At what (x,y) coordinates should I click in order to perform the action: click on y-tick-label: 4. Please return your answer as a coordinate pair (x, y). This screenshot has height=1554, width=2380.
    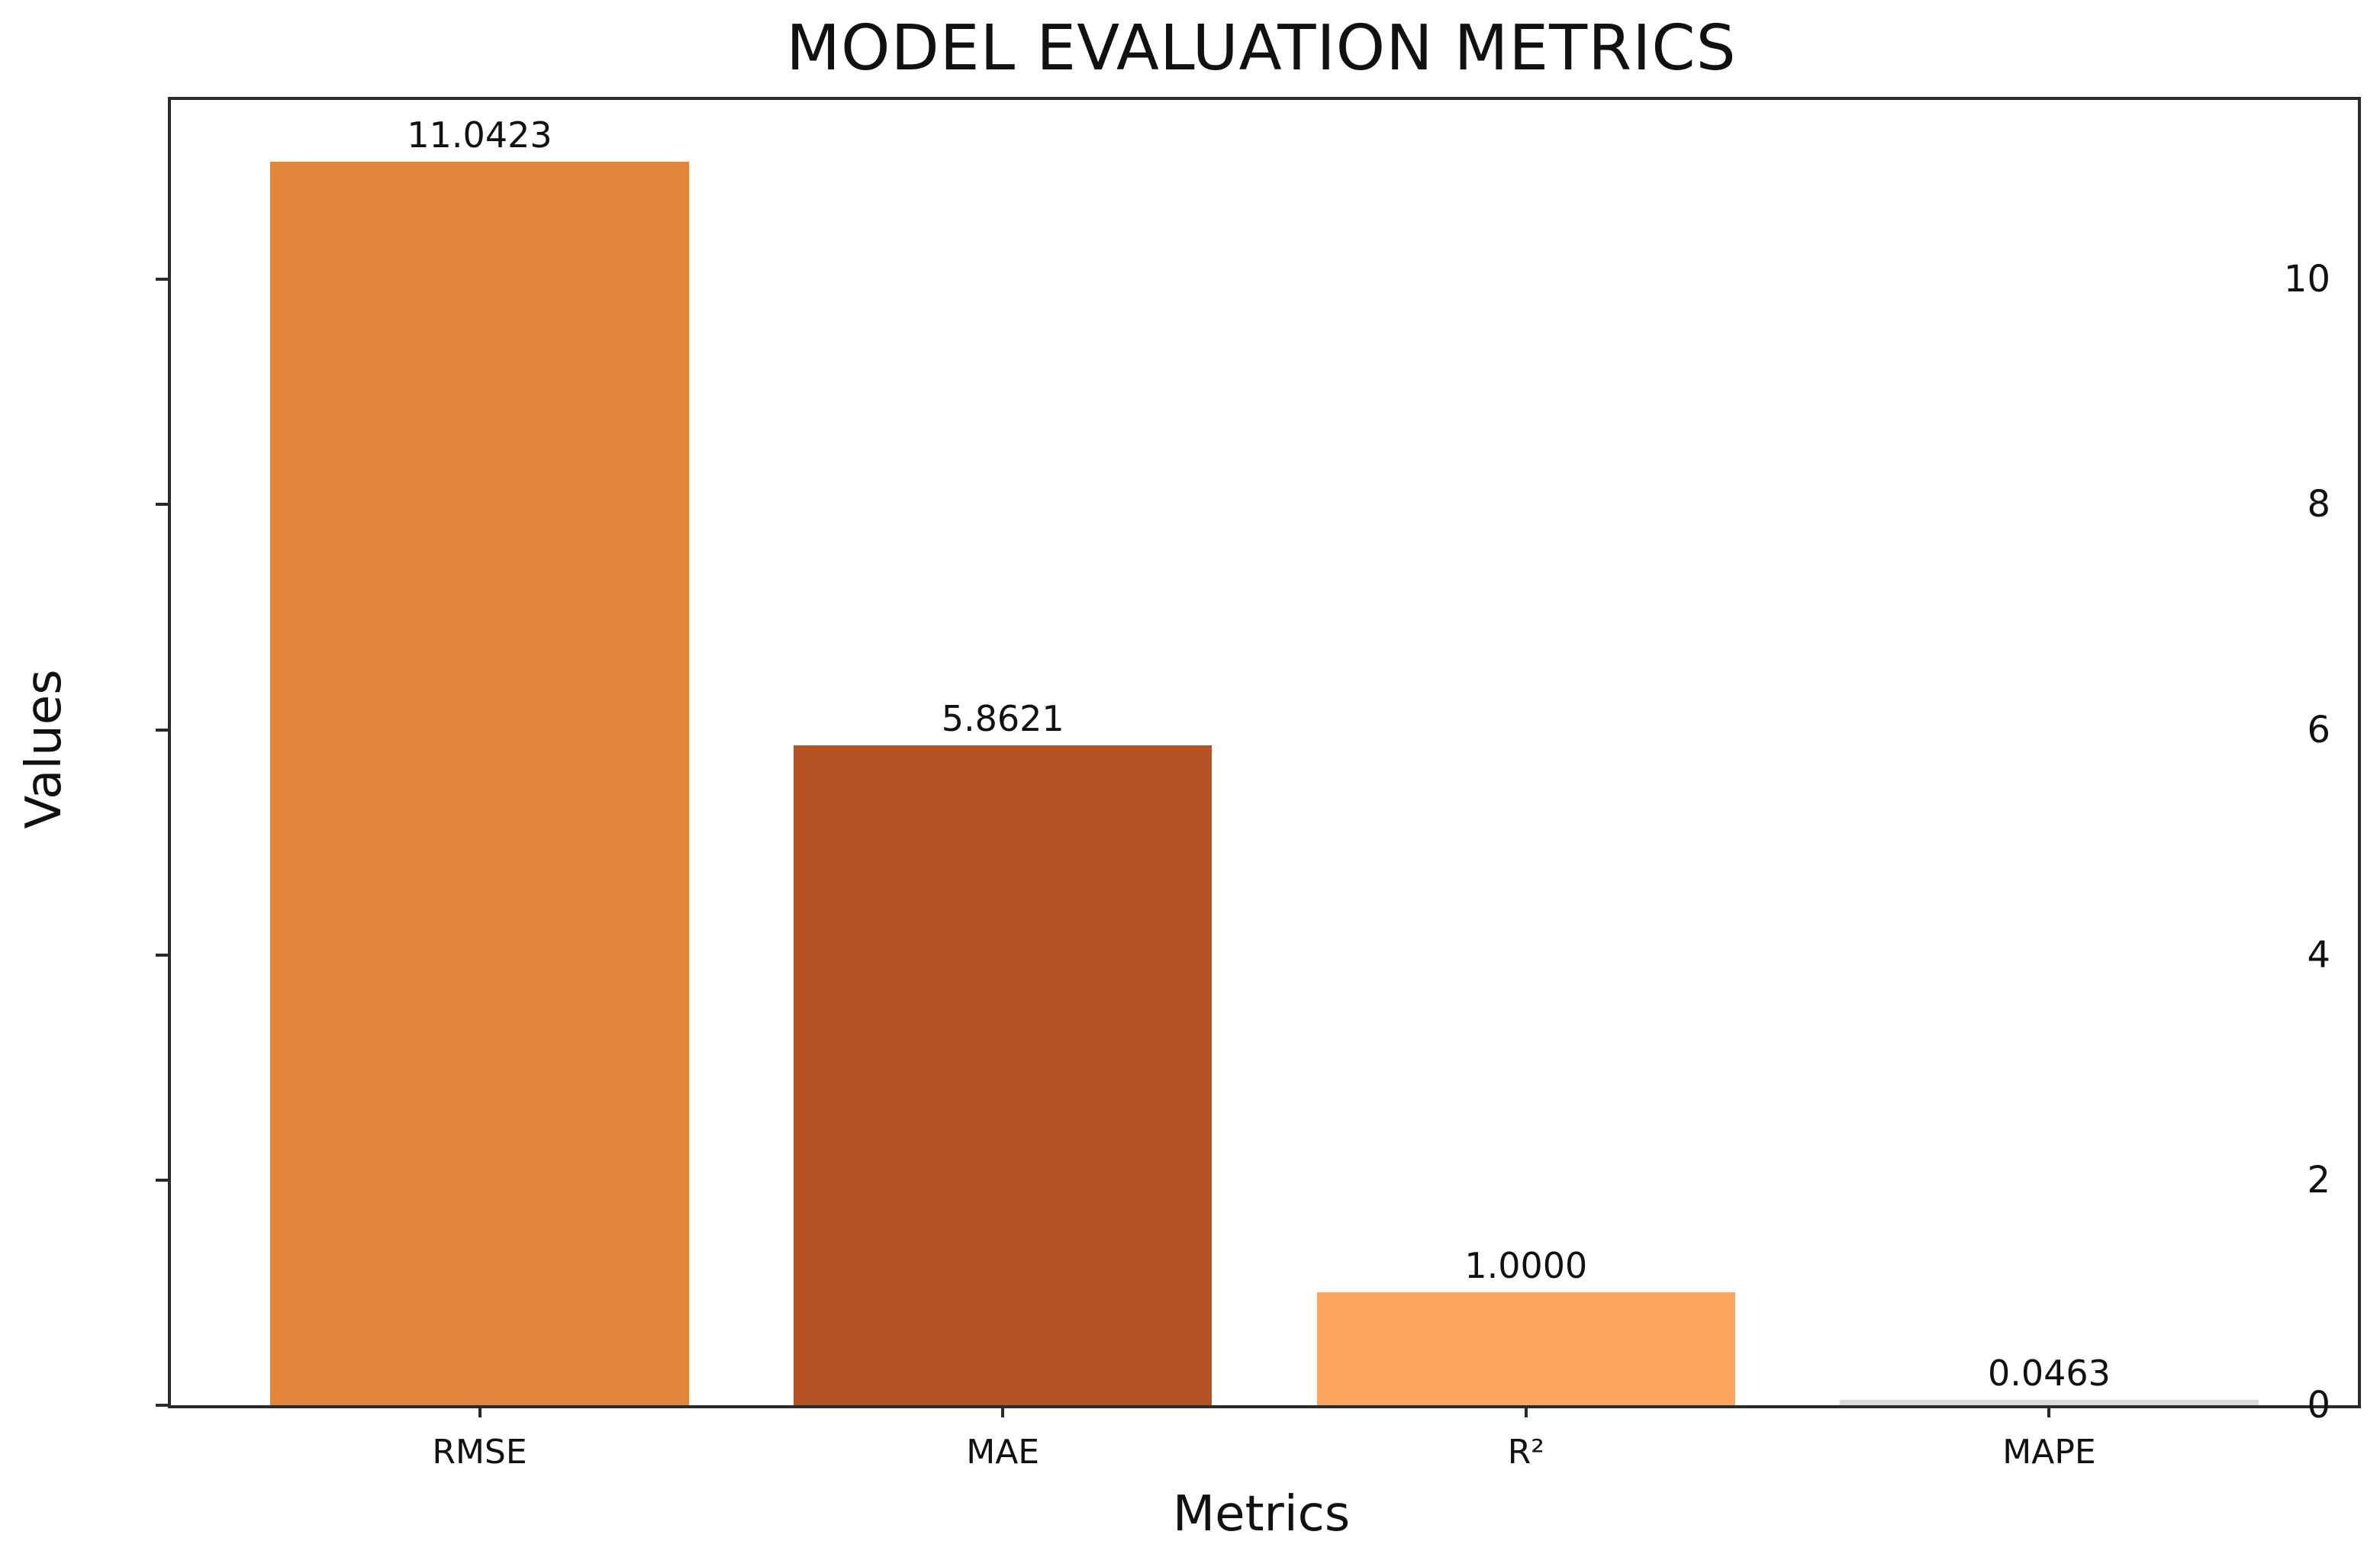
    Looking at the image, I should click on (2318, 954).